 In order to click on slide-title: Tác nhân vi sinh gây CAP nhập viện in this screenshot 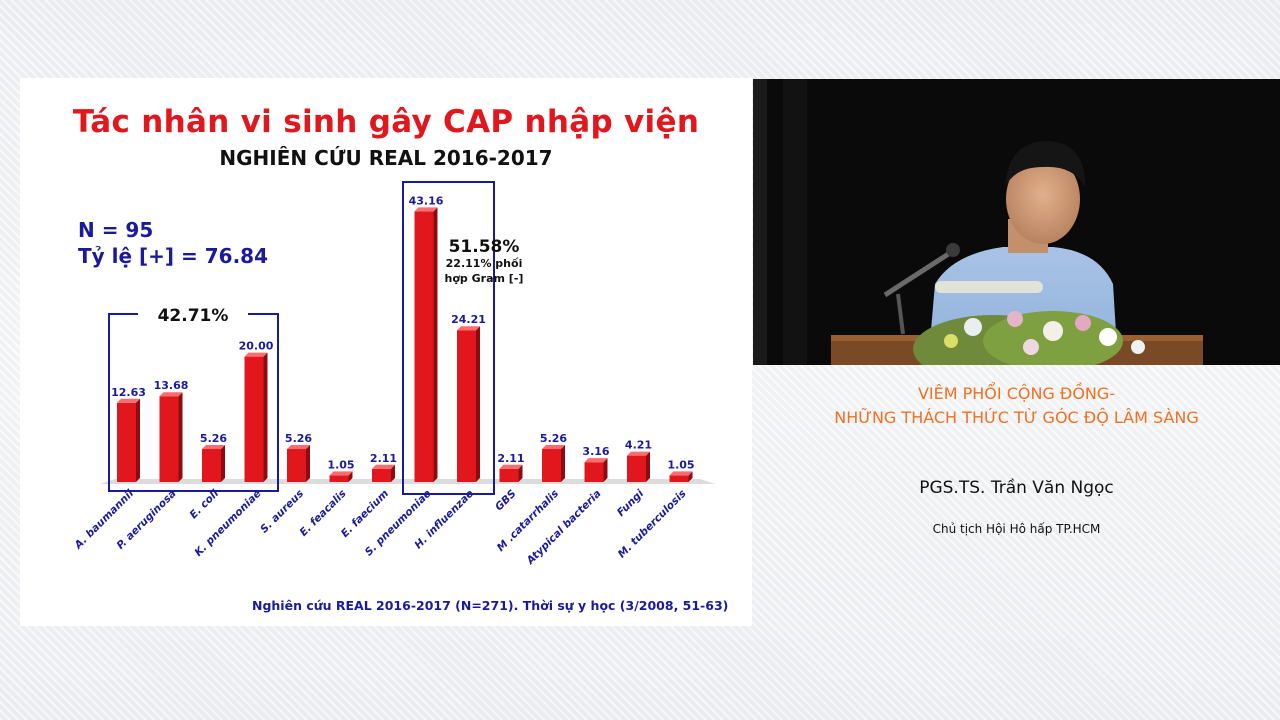, I will do `click(386, 122)`.